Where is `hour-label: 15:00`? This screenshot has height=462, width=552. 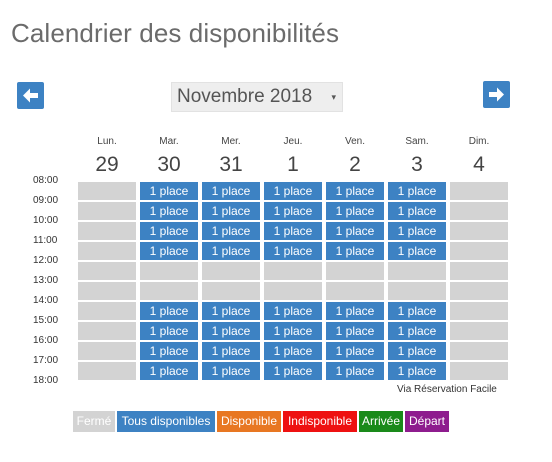
hour-label: 15:00 is located at coordinates (46, 320).